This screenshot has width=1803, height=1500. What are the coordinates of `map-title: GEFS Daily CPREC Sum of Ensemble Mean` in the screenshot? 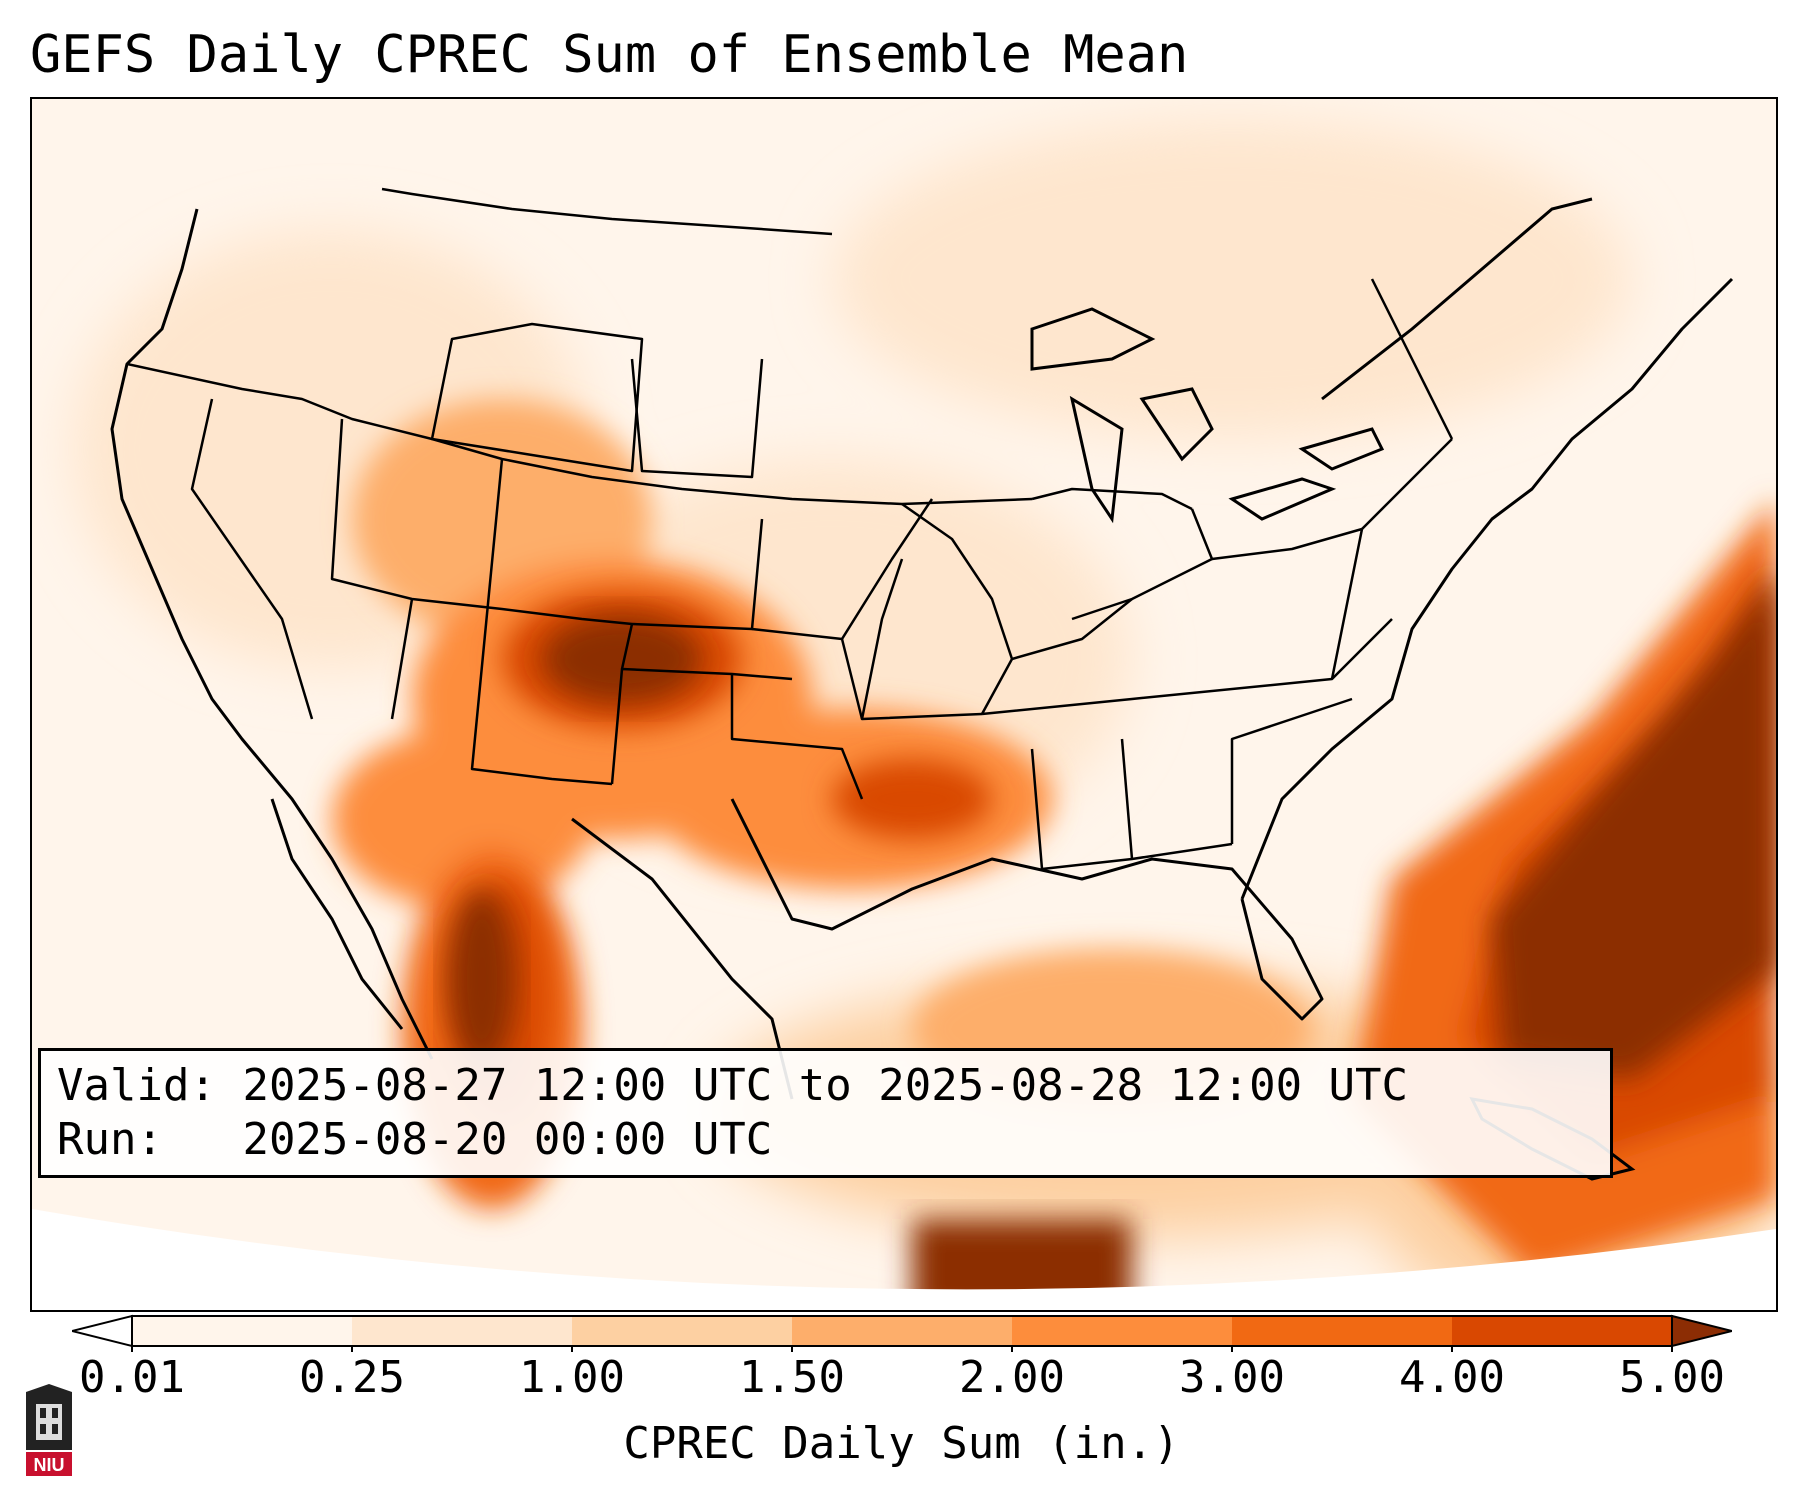 It's located at (609, 55).